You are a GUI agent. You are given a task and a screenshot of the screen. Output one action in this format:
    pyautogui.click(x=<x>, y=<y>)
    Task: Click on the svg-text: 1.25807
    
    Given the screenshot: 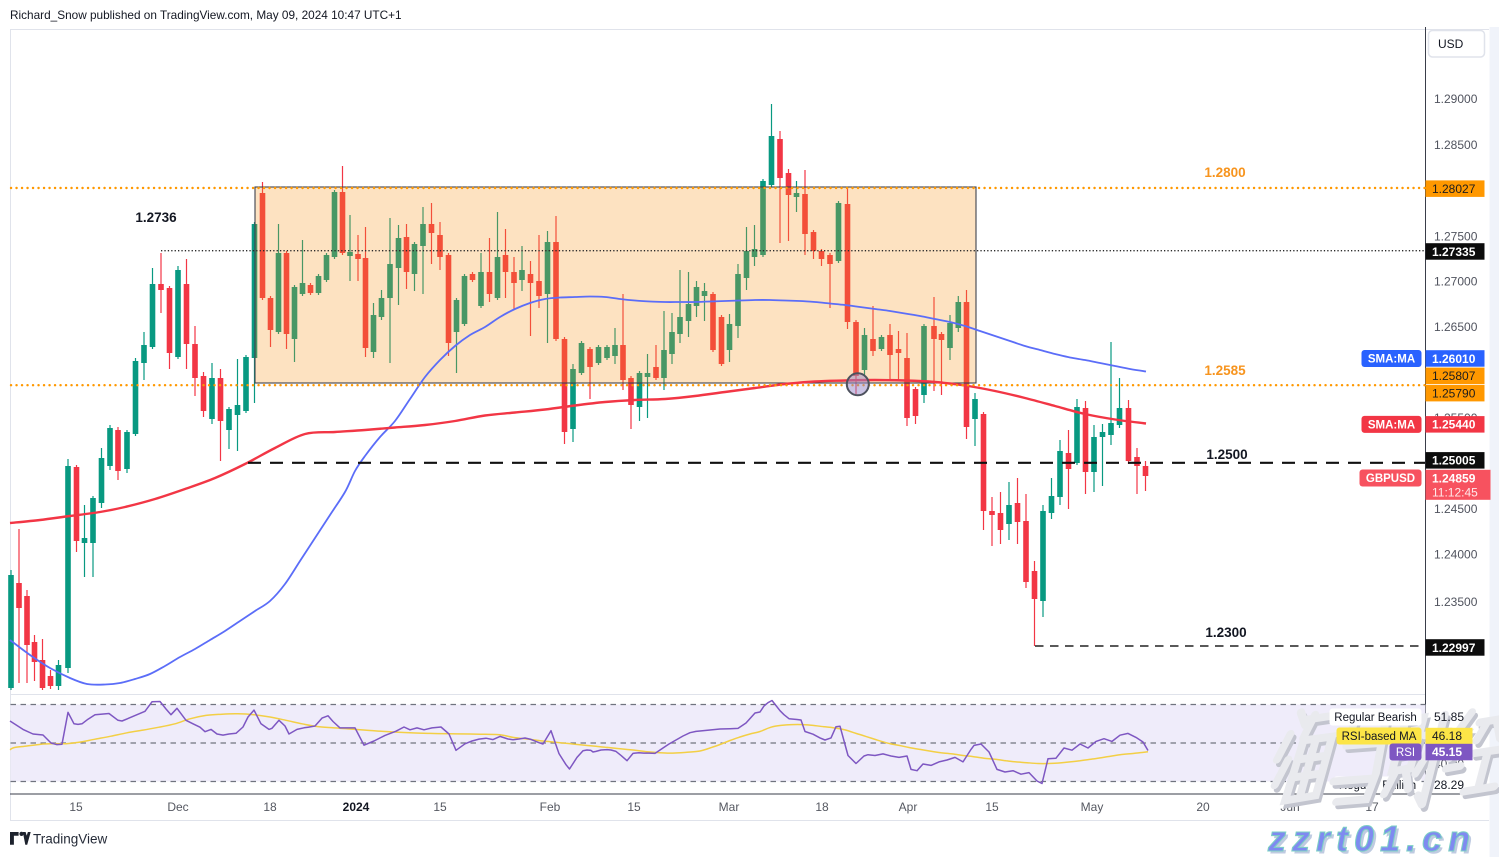 What is the action you would take?
    pyautogui.click(x=1454, y=376)
    